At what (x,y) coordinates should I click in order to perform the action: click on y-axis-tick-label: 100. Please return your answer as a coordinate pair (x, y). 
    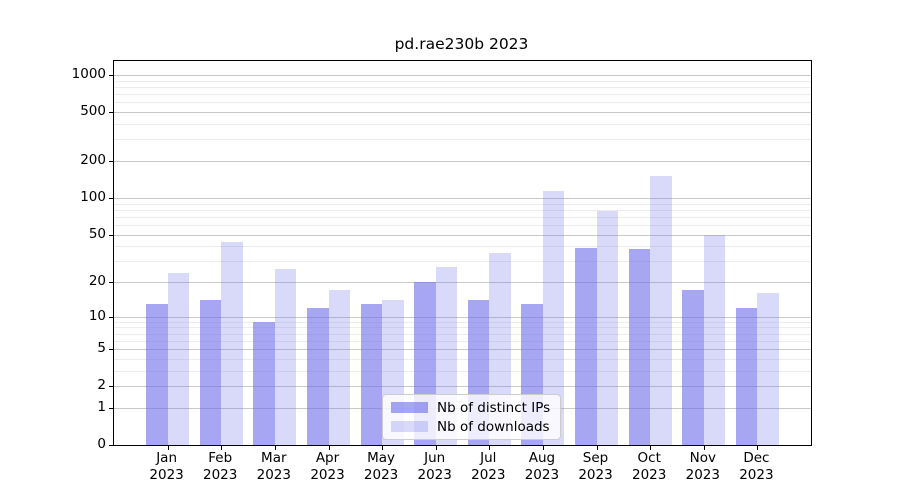
    Looking at the image, I should click on (93, 196).